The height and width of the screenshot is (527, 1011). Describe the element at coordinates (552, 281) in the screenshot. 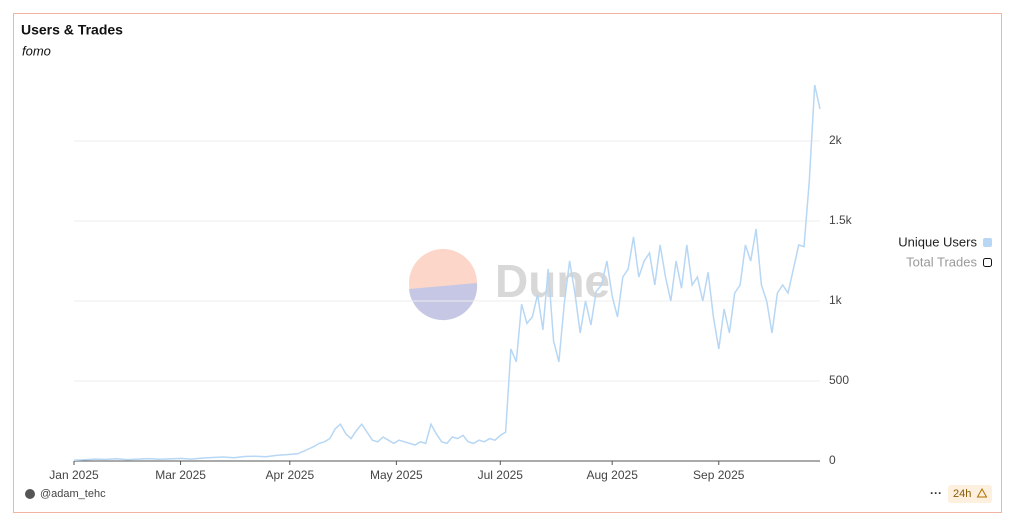

I see `watermark-text: Dune` at that location.